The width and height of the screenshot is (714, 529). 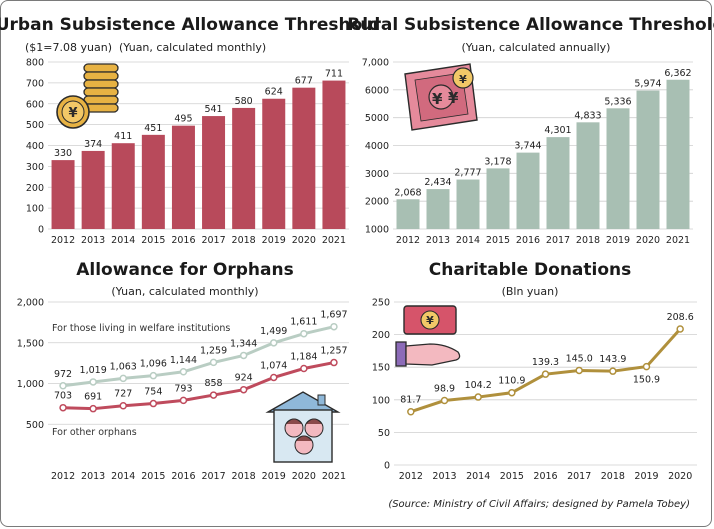 What do you see at coordinates (530, 291) in the screenshot?
I see `donations-subtitle: (Bln yuan)` at bounding box center [530, 291].